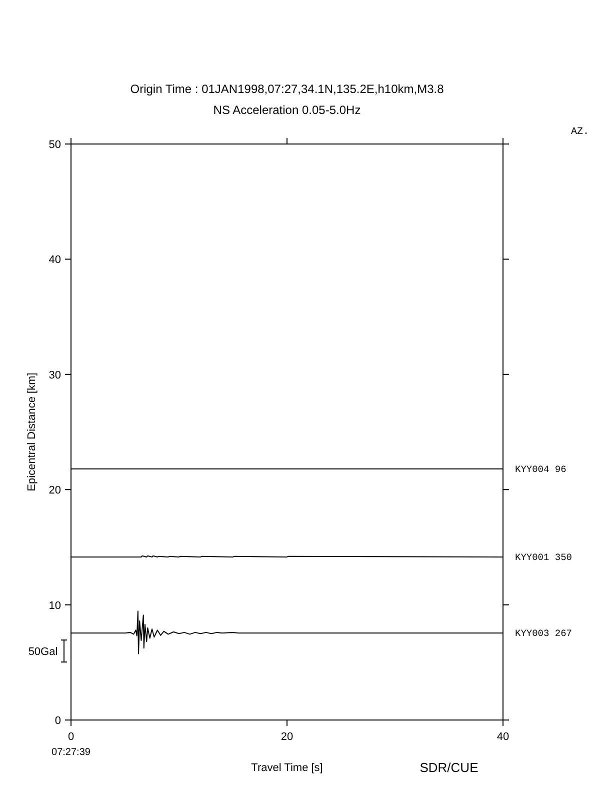 The height and width of the screenshot is (792, 612). I want to click on text: 50Gal, so click(43, 652).